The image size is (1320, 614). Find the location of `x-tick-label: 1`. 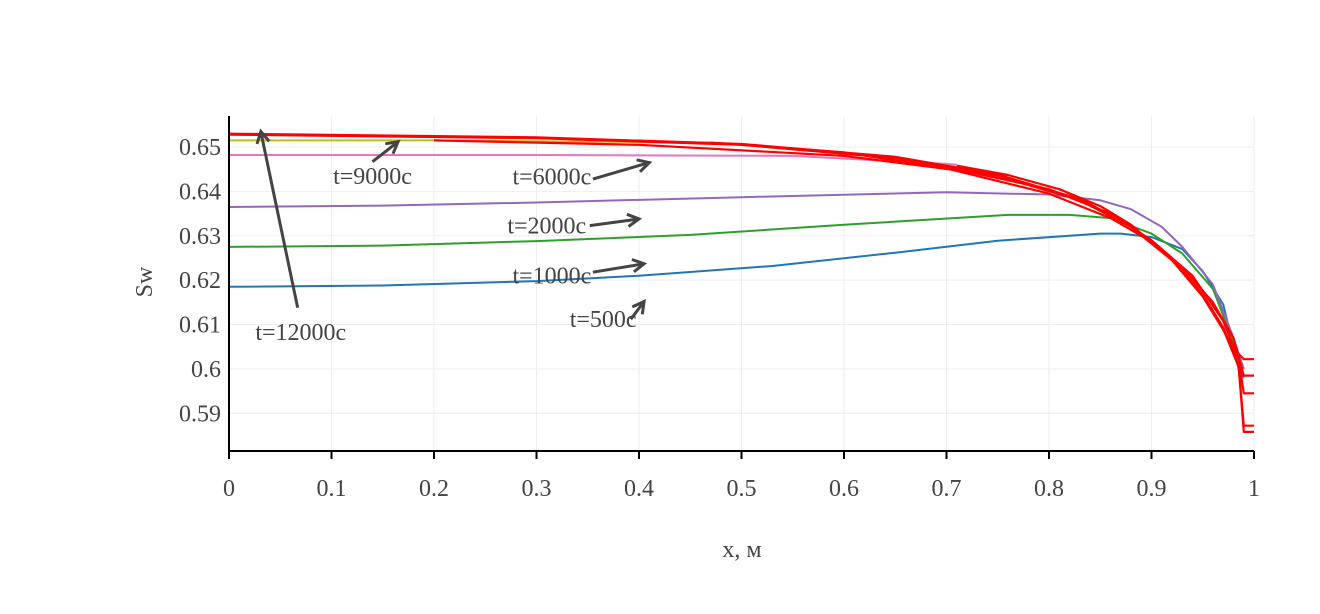

x-tick-label: 1 is located at coordinates (1254, 489).